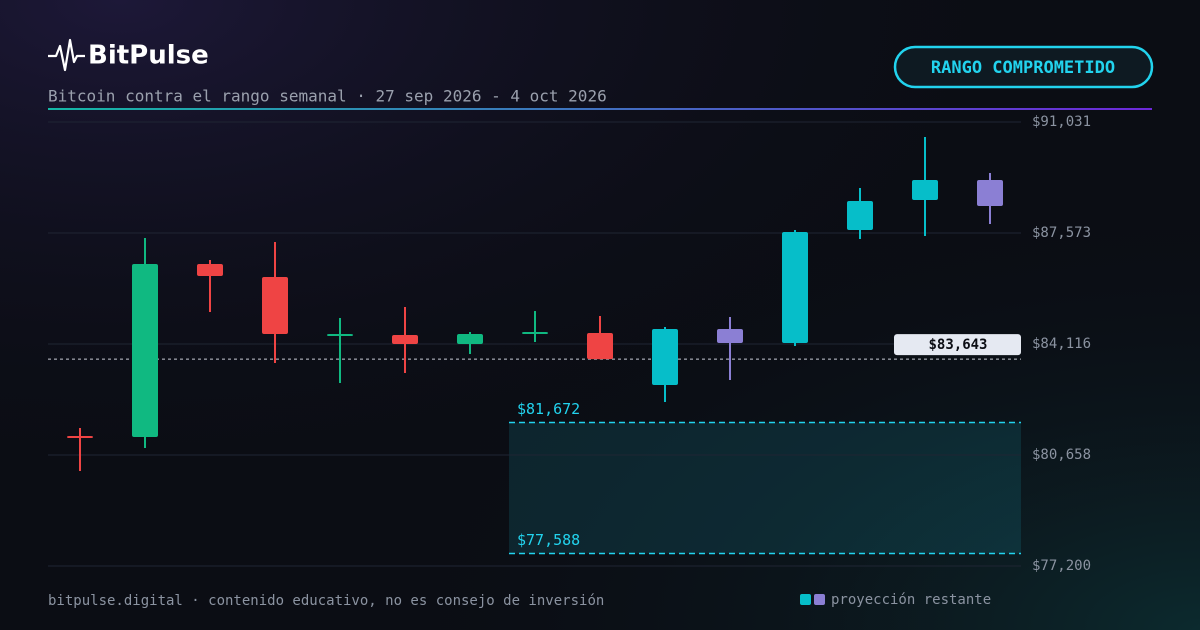 This screenshot has width=1200, height=630. Describe the element at coordinates (1061, 122) in the screenshot. I see `y-tick-label: $91,031` at that location.